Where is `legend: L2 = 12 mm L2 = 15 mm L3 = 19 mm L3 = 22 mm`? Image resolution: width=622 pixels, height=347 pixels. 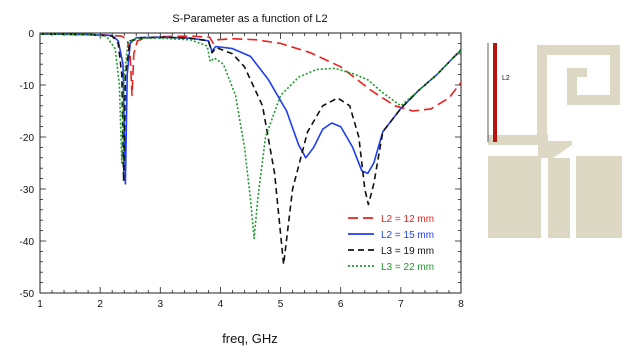 legend: L2 = 12 mm L2 = 15 mm L3 = 19 mm L3 = 22 mm is located at coordinates (391, 243).